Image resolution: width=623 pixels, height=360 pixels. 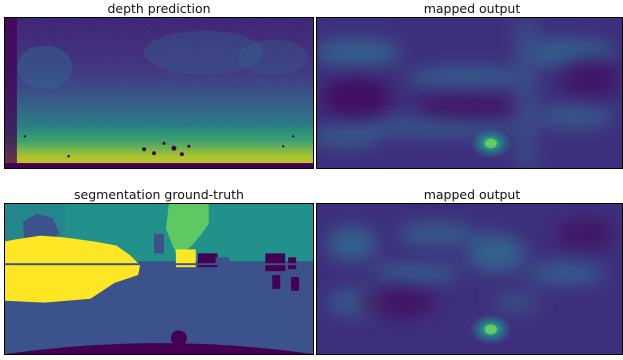 I want to click on mapped-output-title-top: mapped output, so click(x=472, y=8).